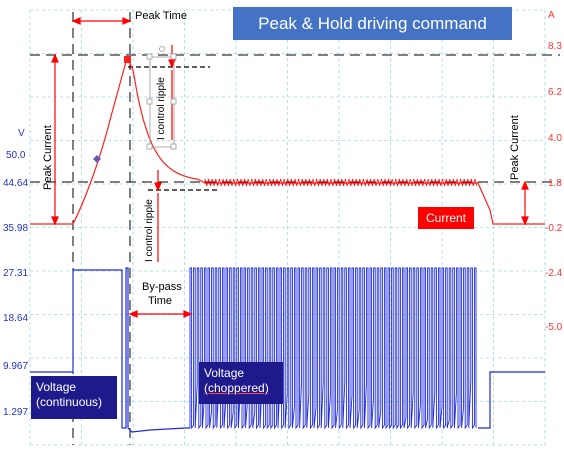  What do you see at coordinates (16, 183) in the screenshot?
I see `left-tick-label: 44.64` at bounding box center [16, 183].